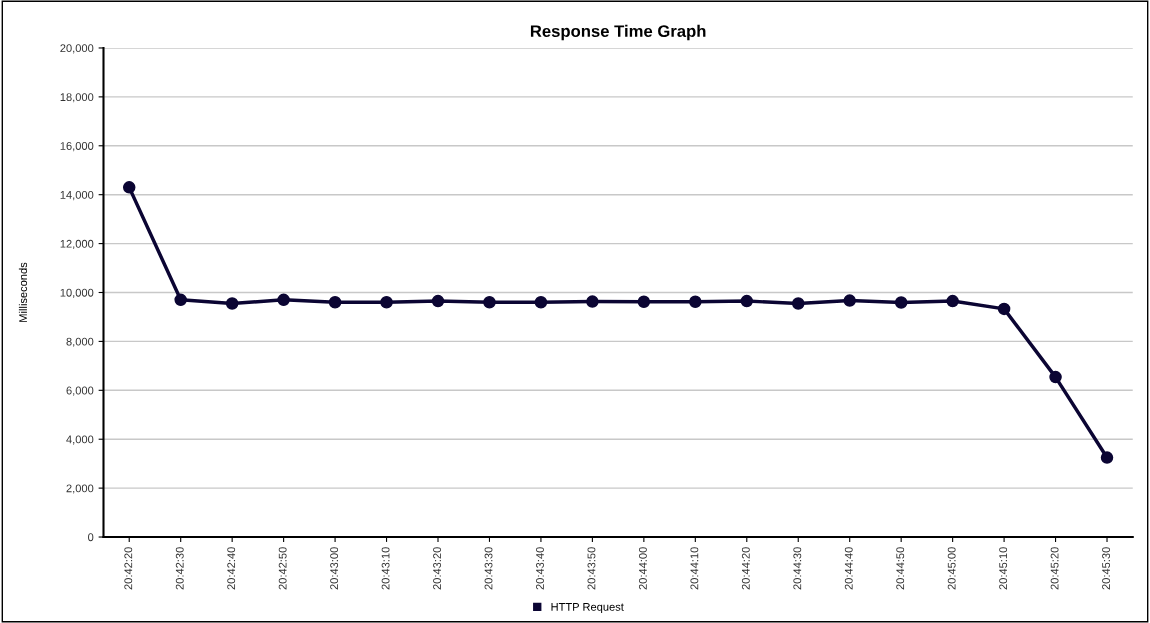  Describe the element at coordinates (77, 244) in the screenshot. I see `y-tick-label: 12,000` at that location.